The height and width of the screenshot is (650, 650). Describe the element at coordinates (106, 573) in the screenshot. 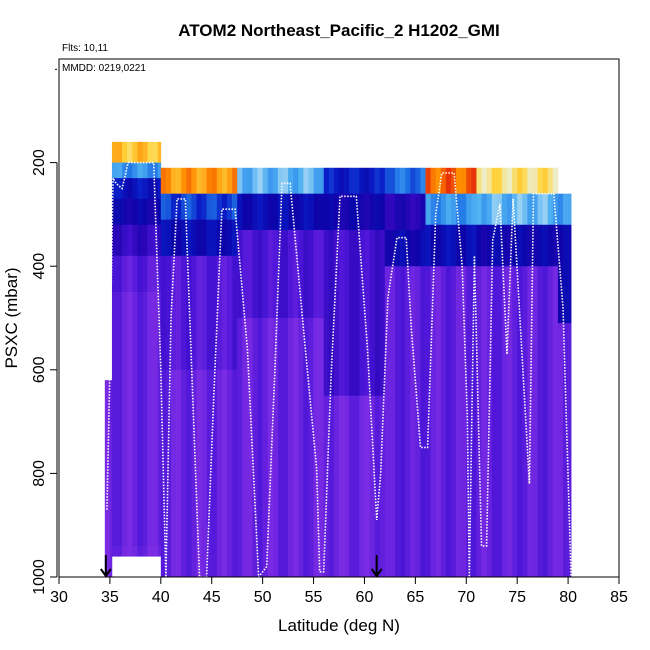

I see `arrow-head` at that location.